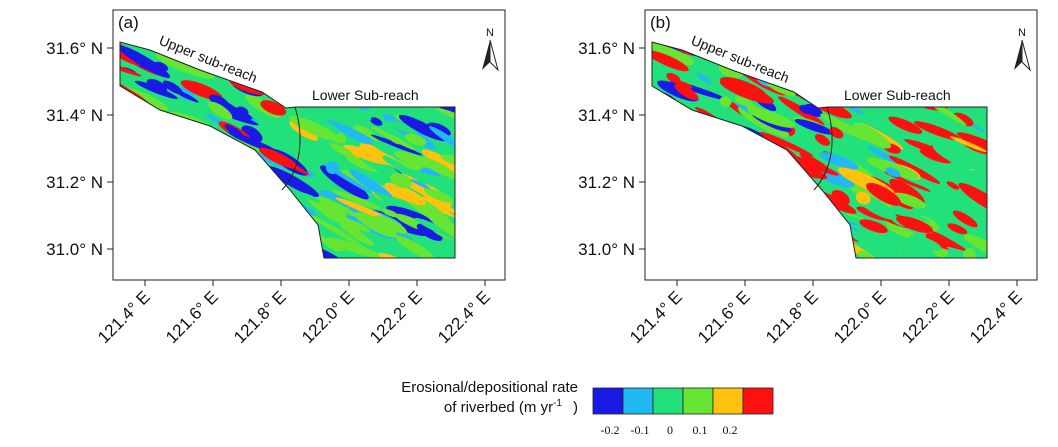 This screenshot has height=447, width=1058. Describe the element at coordinates (74, 182) in the screenshot. I see `lat-label: 31.2° N` at that location.